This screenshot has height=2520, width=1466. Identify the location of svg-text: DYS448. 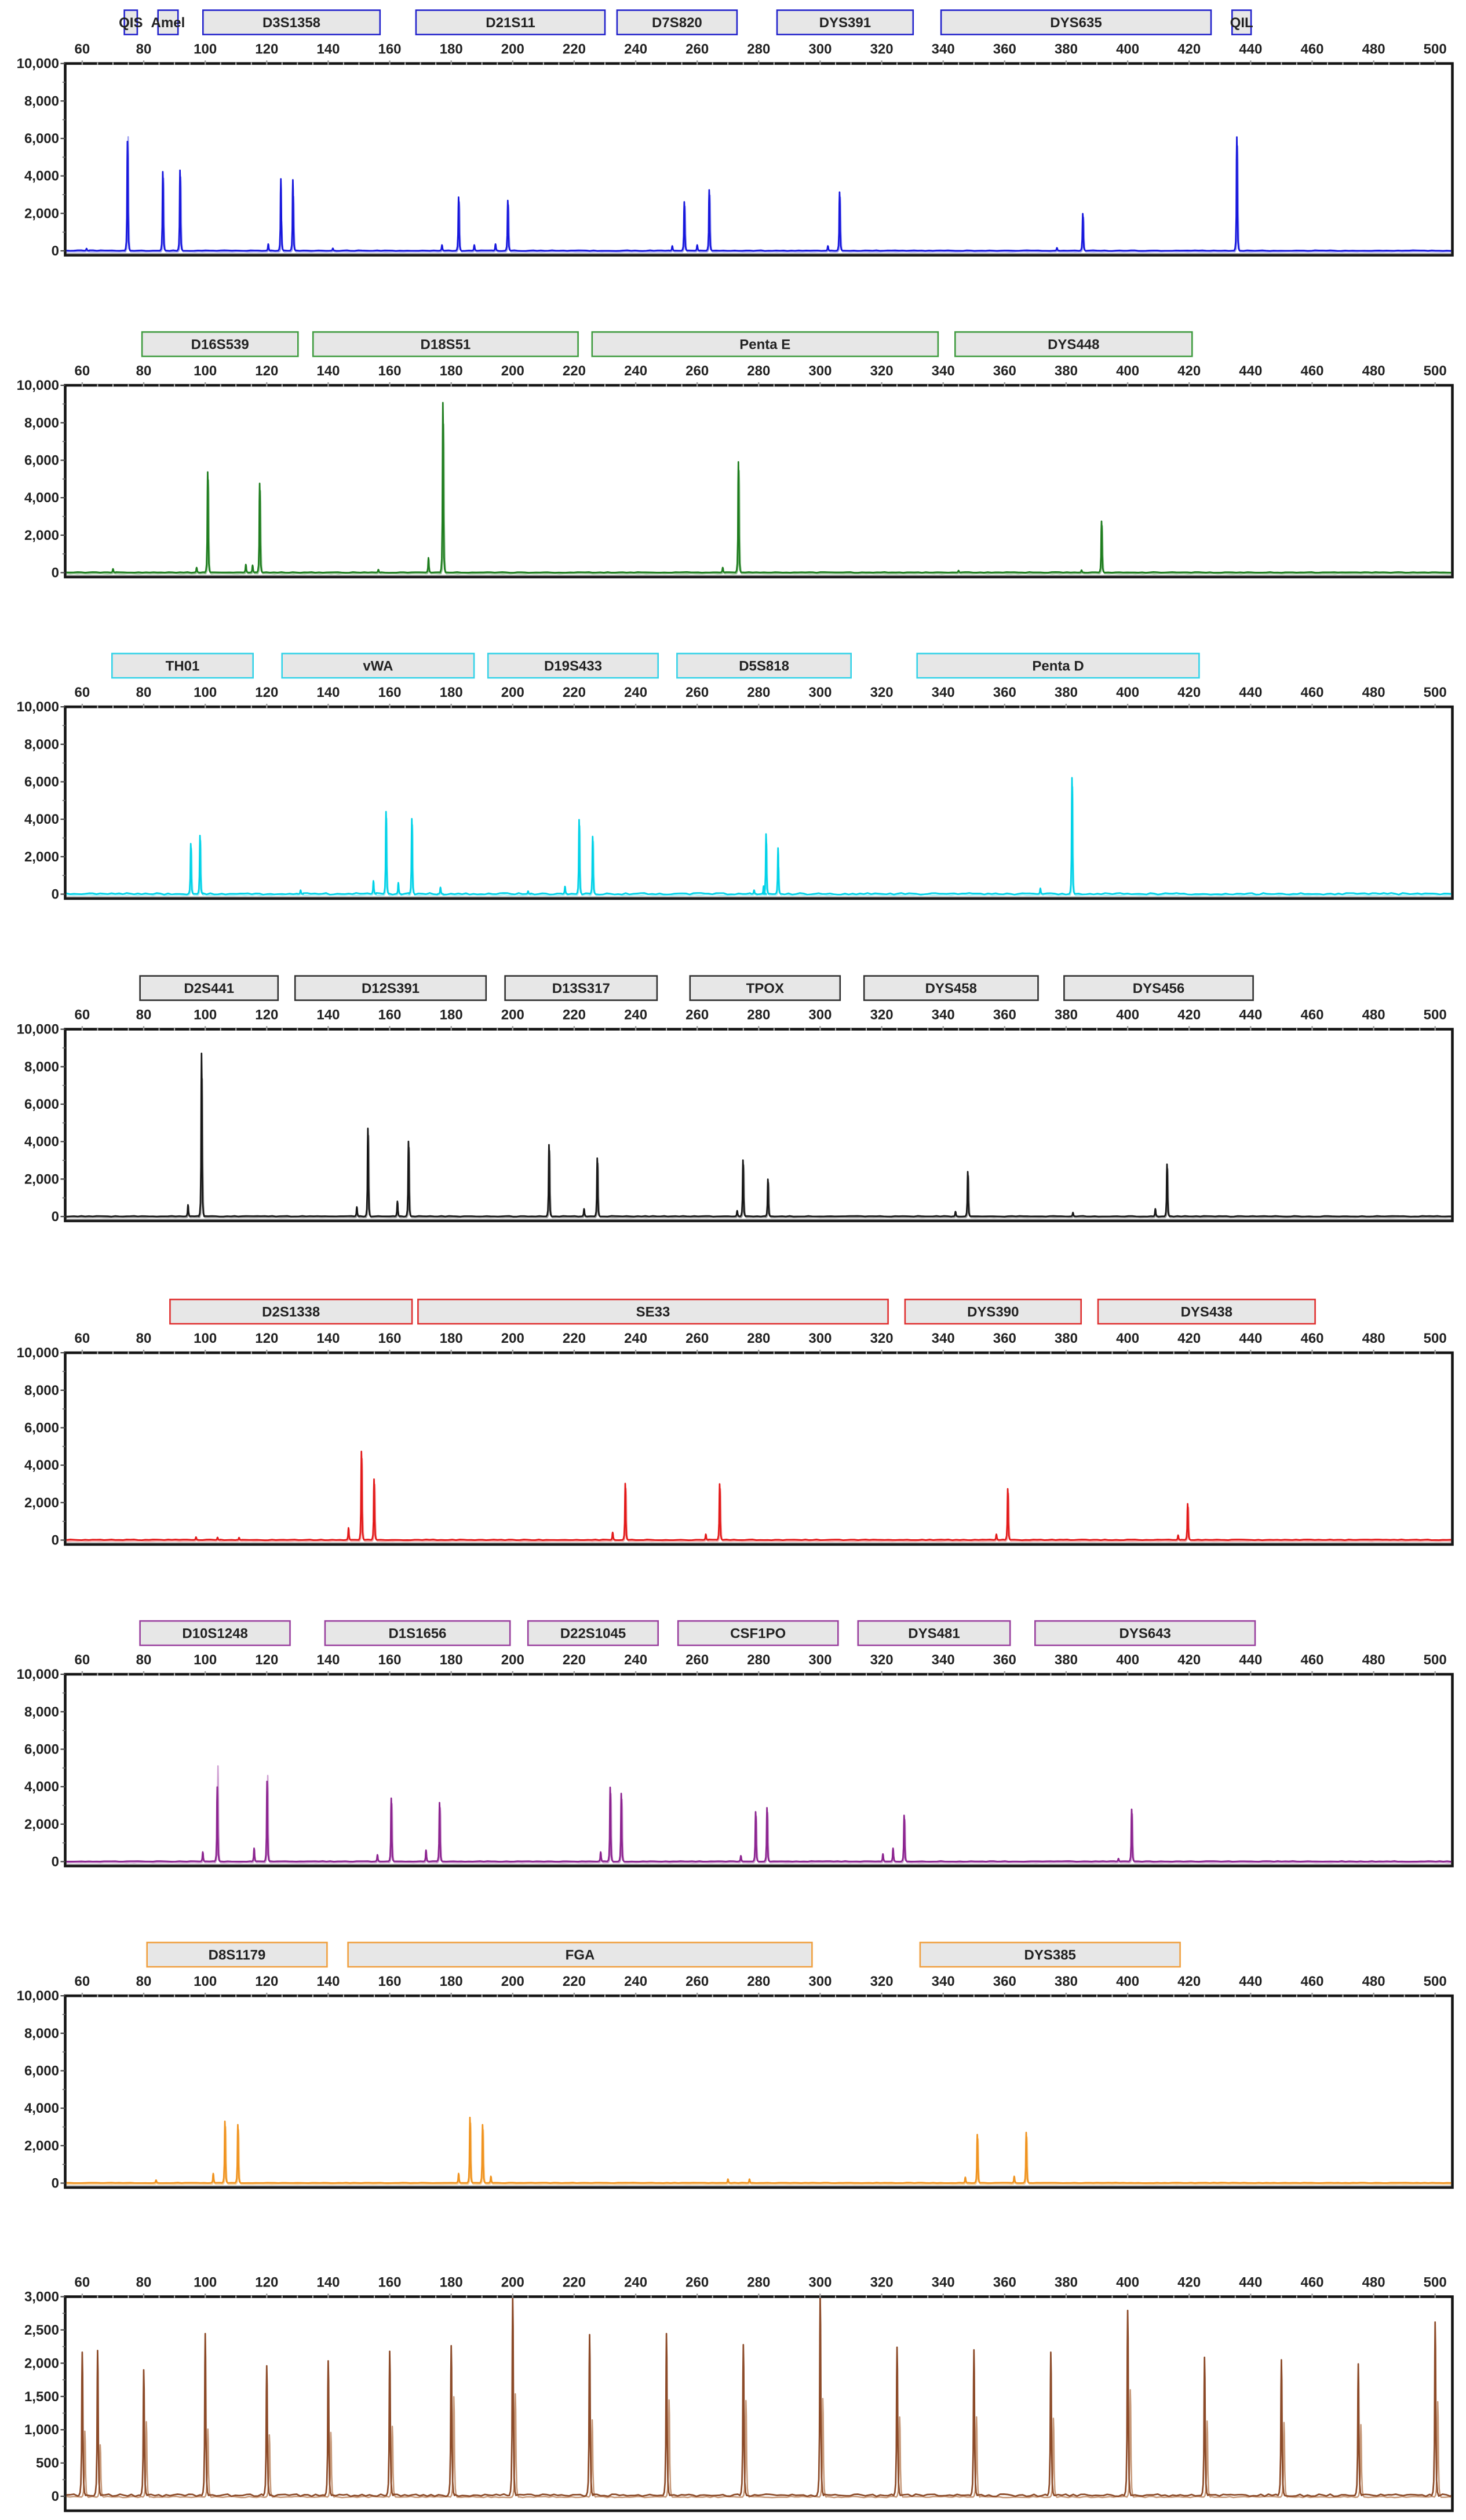
(1073, 345).